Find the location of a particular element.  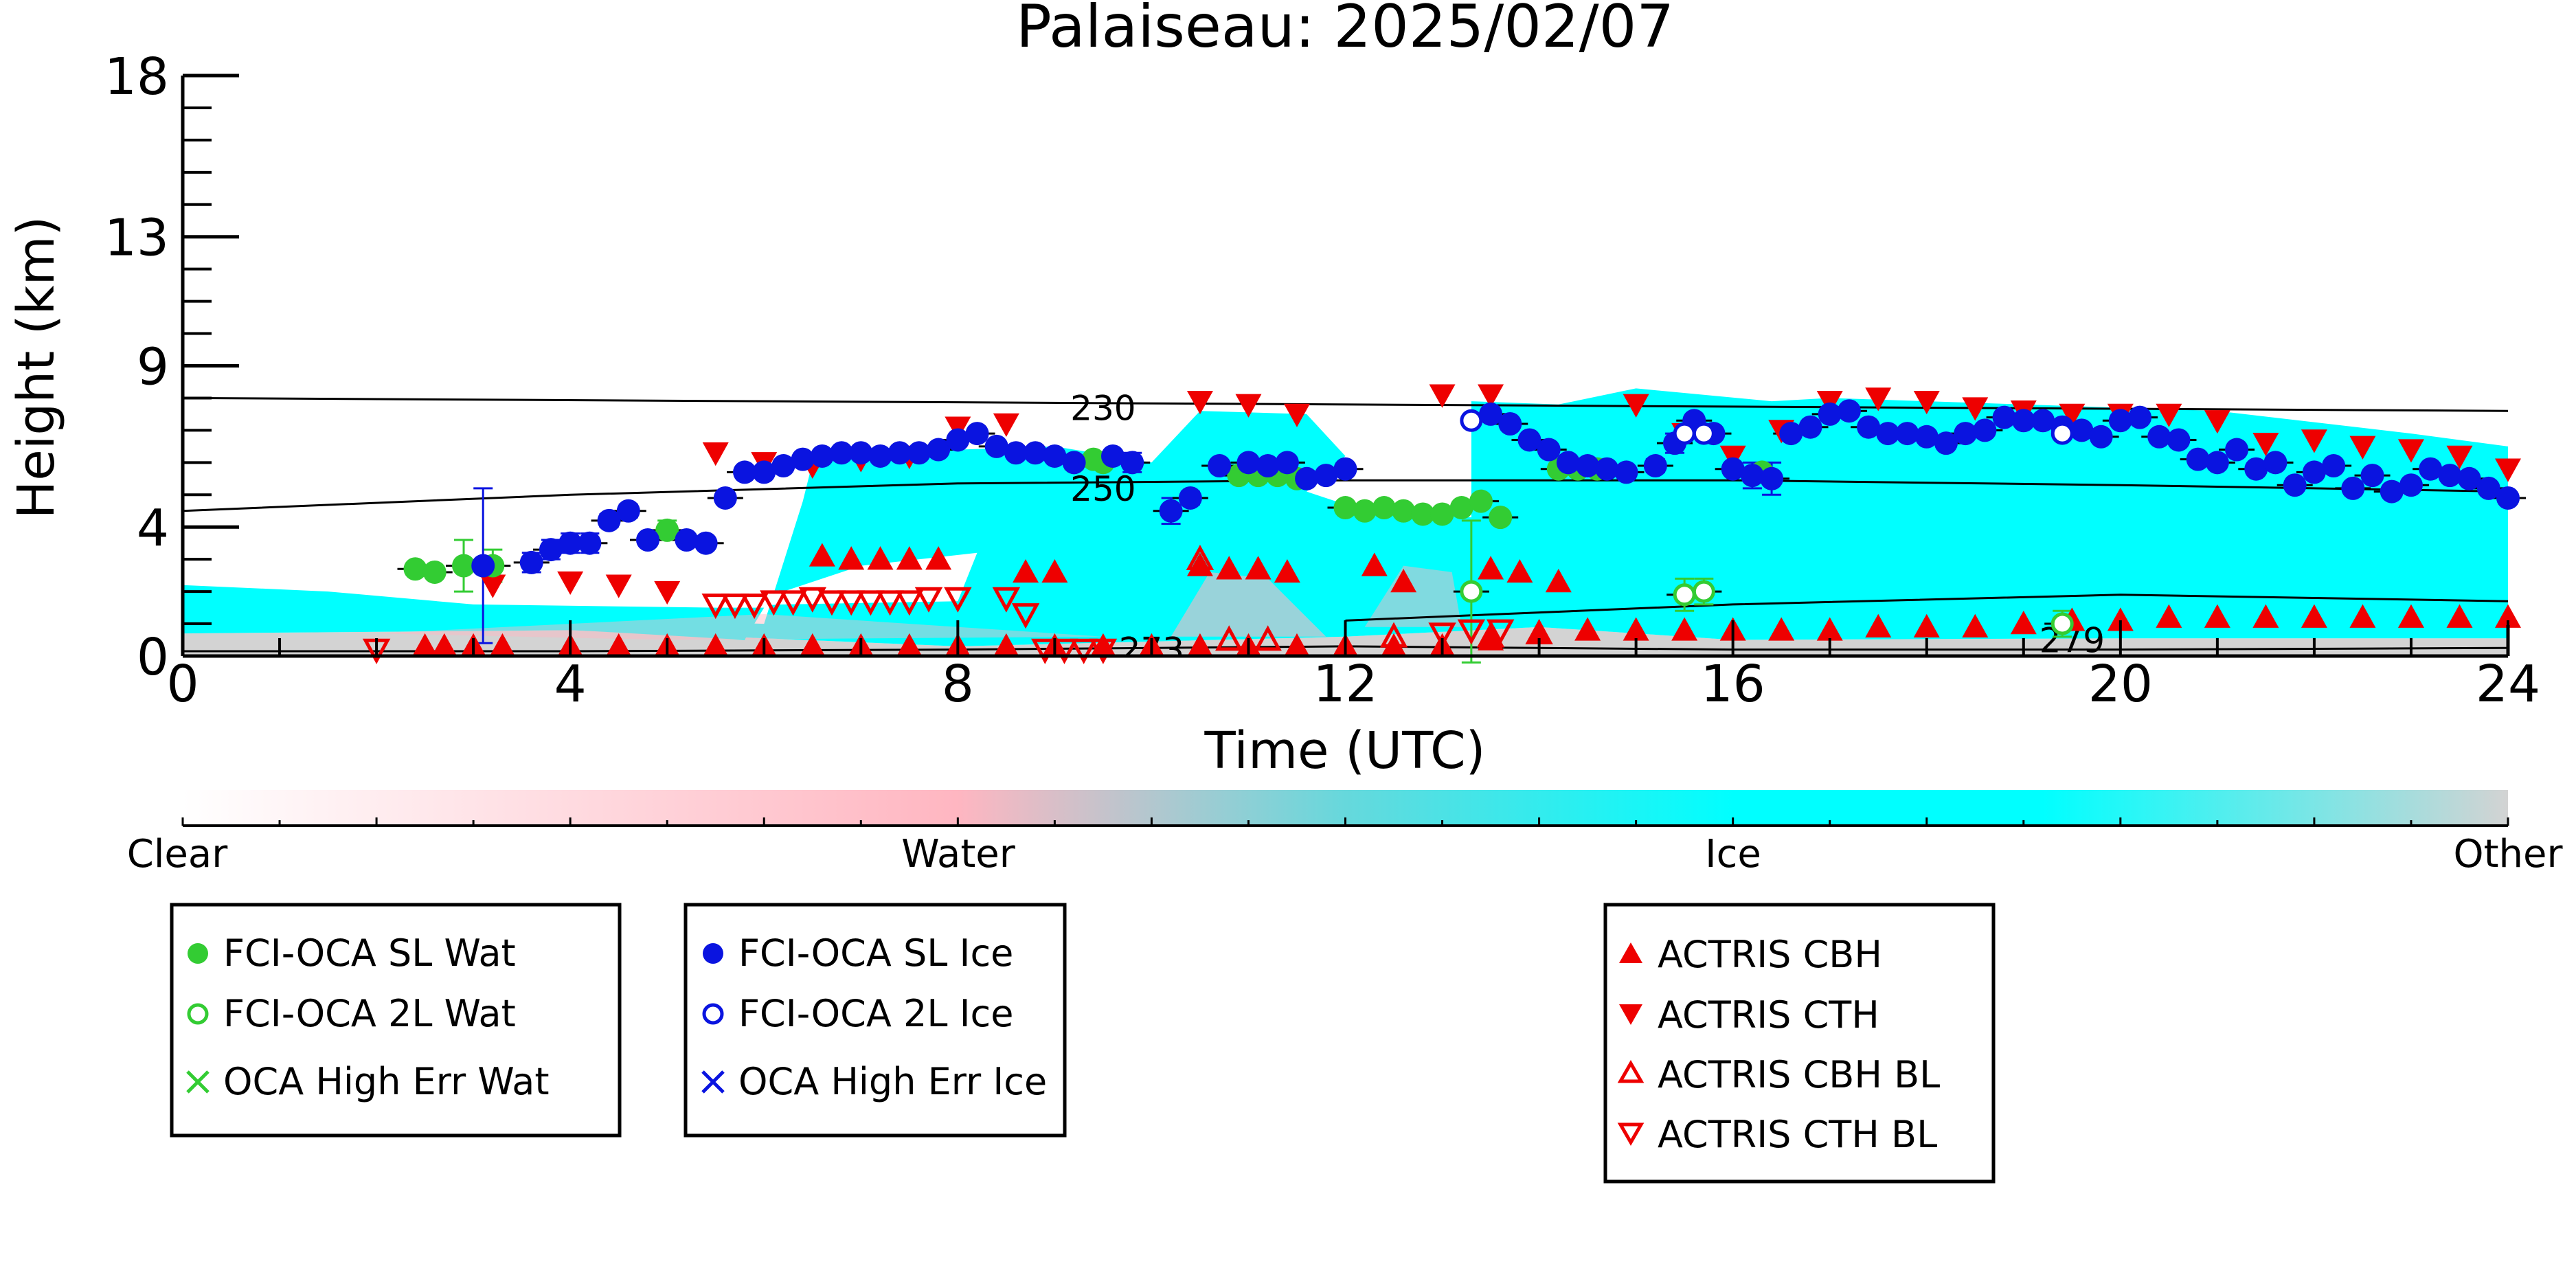

legend-label-2l-wat: FCI-OCA 2L Wat is located at coordinates (369, 1013).